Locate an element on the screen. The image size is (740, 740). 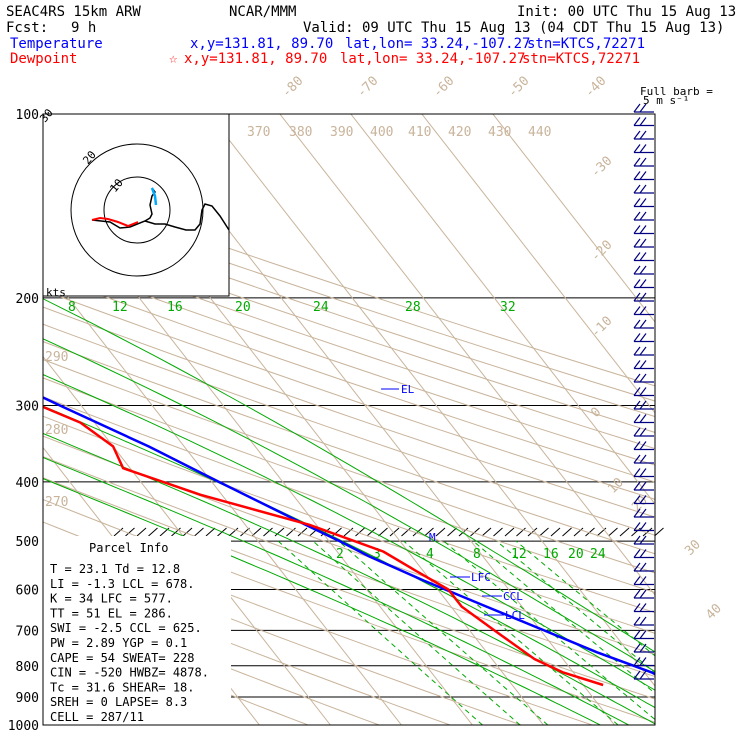
hodograph-frame is located at coordinates (136, 205).